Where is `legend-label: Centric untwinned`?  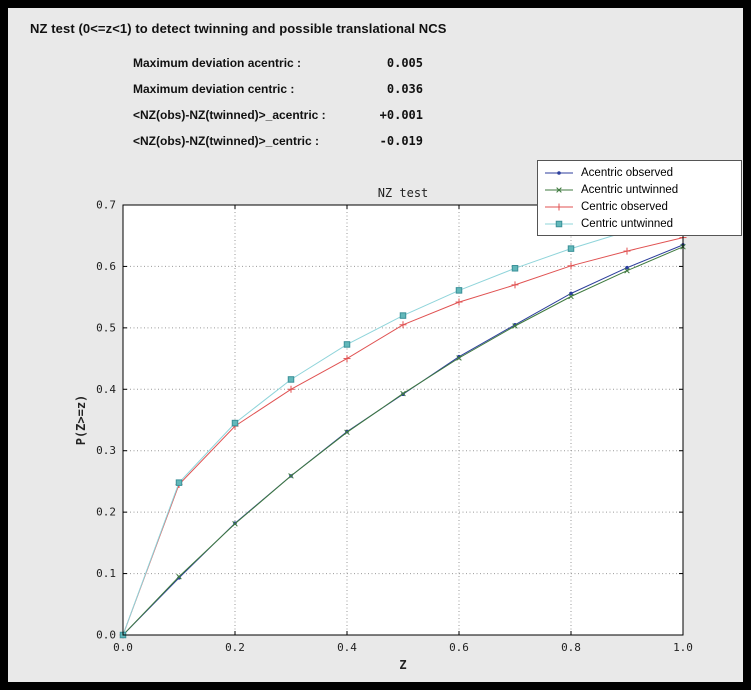 legend-label: Centric untwinned is located at coordinates (627, 223).